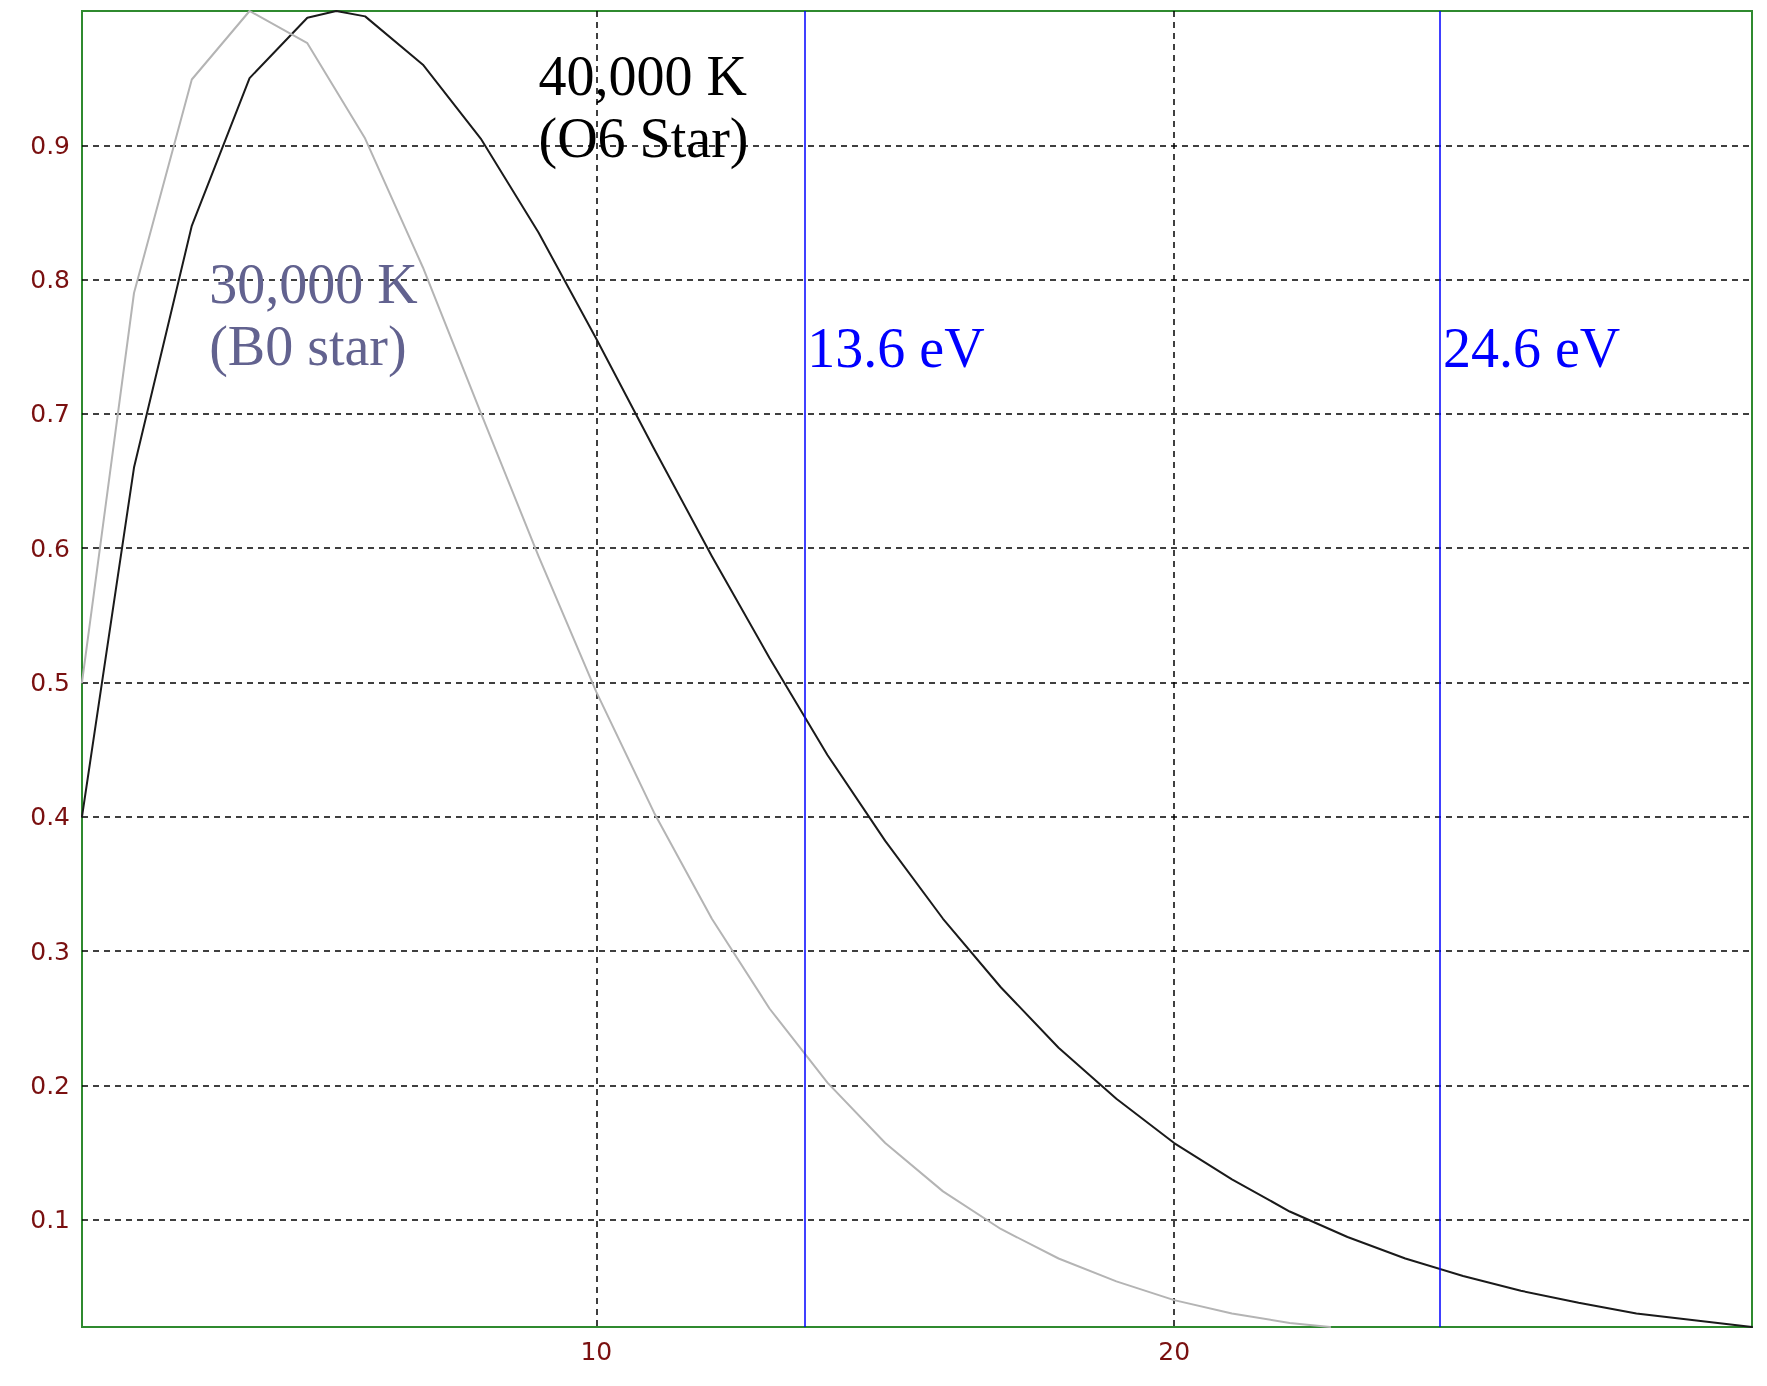  What do you see at coordinates (896, 348) in the screenshot?
I see `ref-line-label: 13.6 eV` at bounding box center [896, 348].